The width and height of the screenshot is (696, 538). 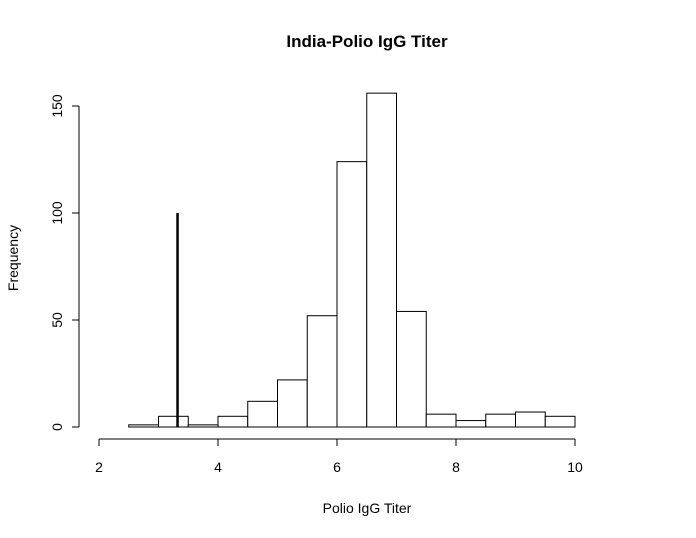 What do you see at coordinates (456, 467) in the screenshot?
I see `x-tick-label: 8` at bounding box center [456, 467].